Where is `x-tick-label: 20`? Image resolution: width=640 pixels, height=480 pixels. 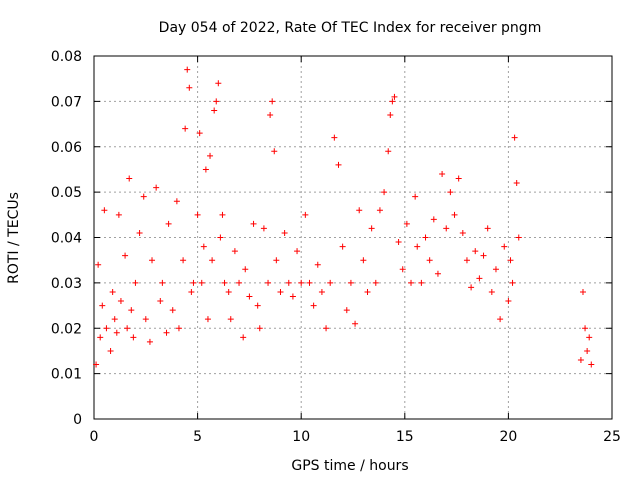 x-tick-label: 20 is located at coordinates (508, 437).